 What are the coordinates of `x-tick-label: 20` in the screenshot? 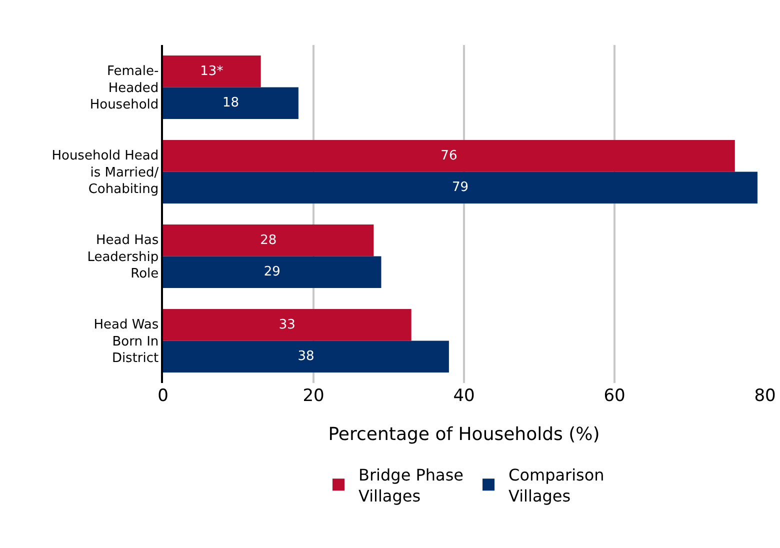 It's located at (313, 396).